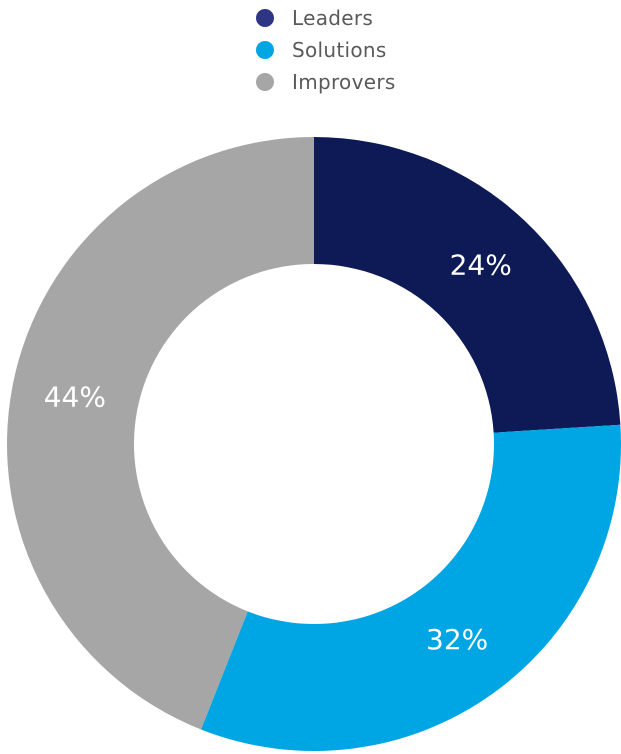  I want to click on legend-label-leaders: Leaders, so click(333, 18).